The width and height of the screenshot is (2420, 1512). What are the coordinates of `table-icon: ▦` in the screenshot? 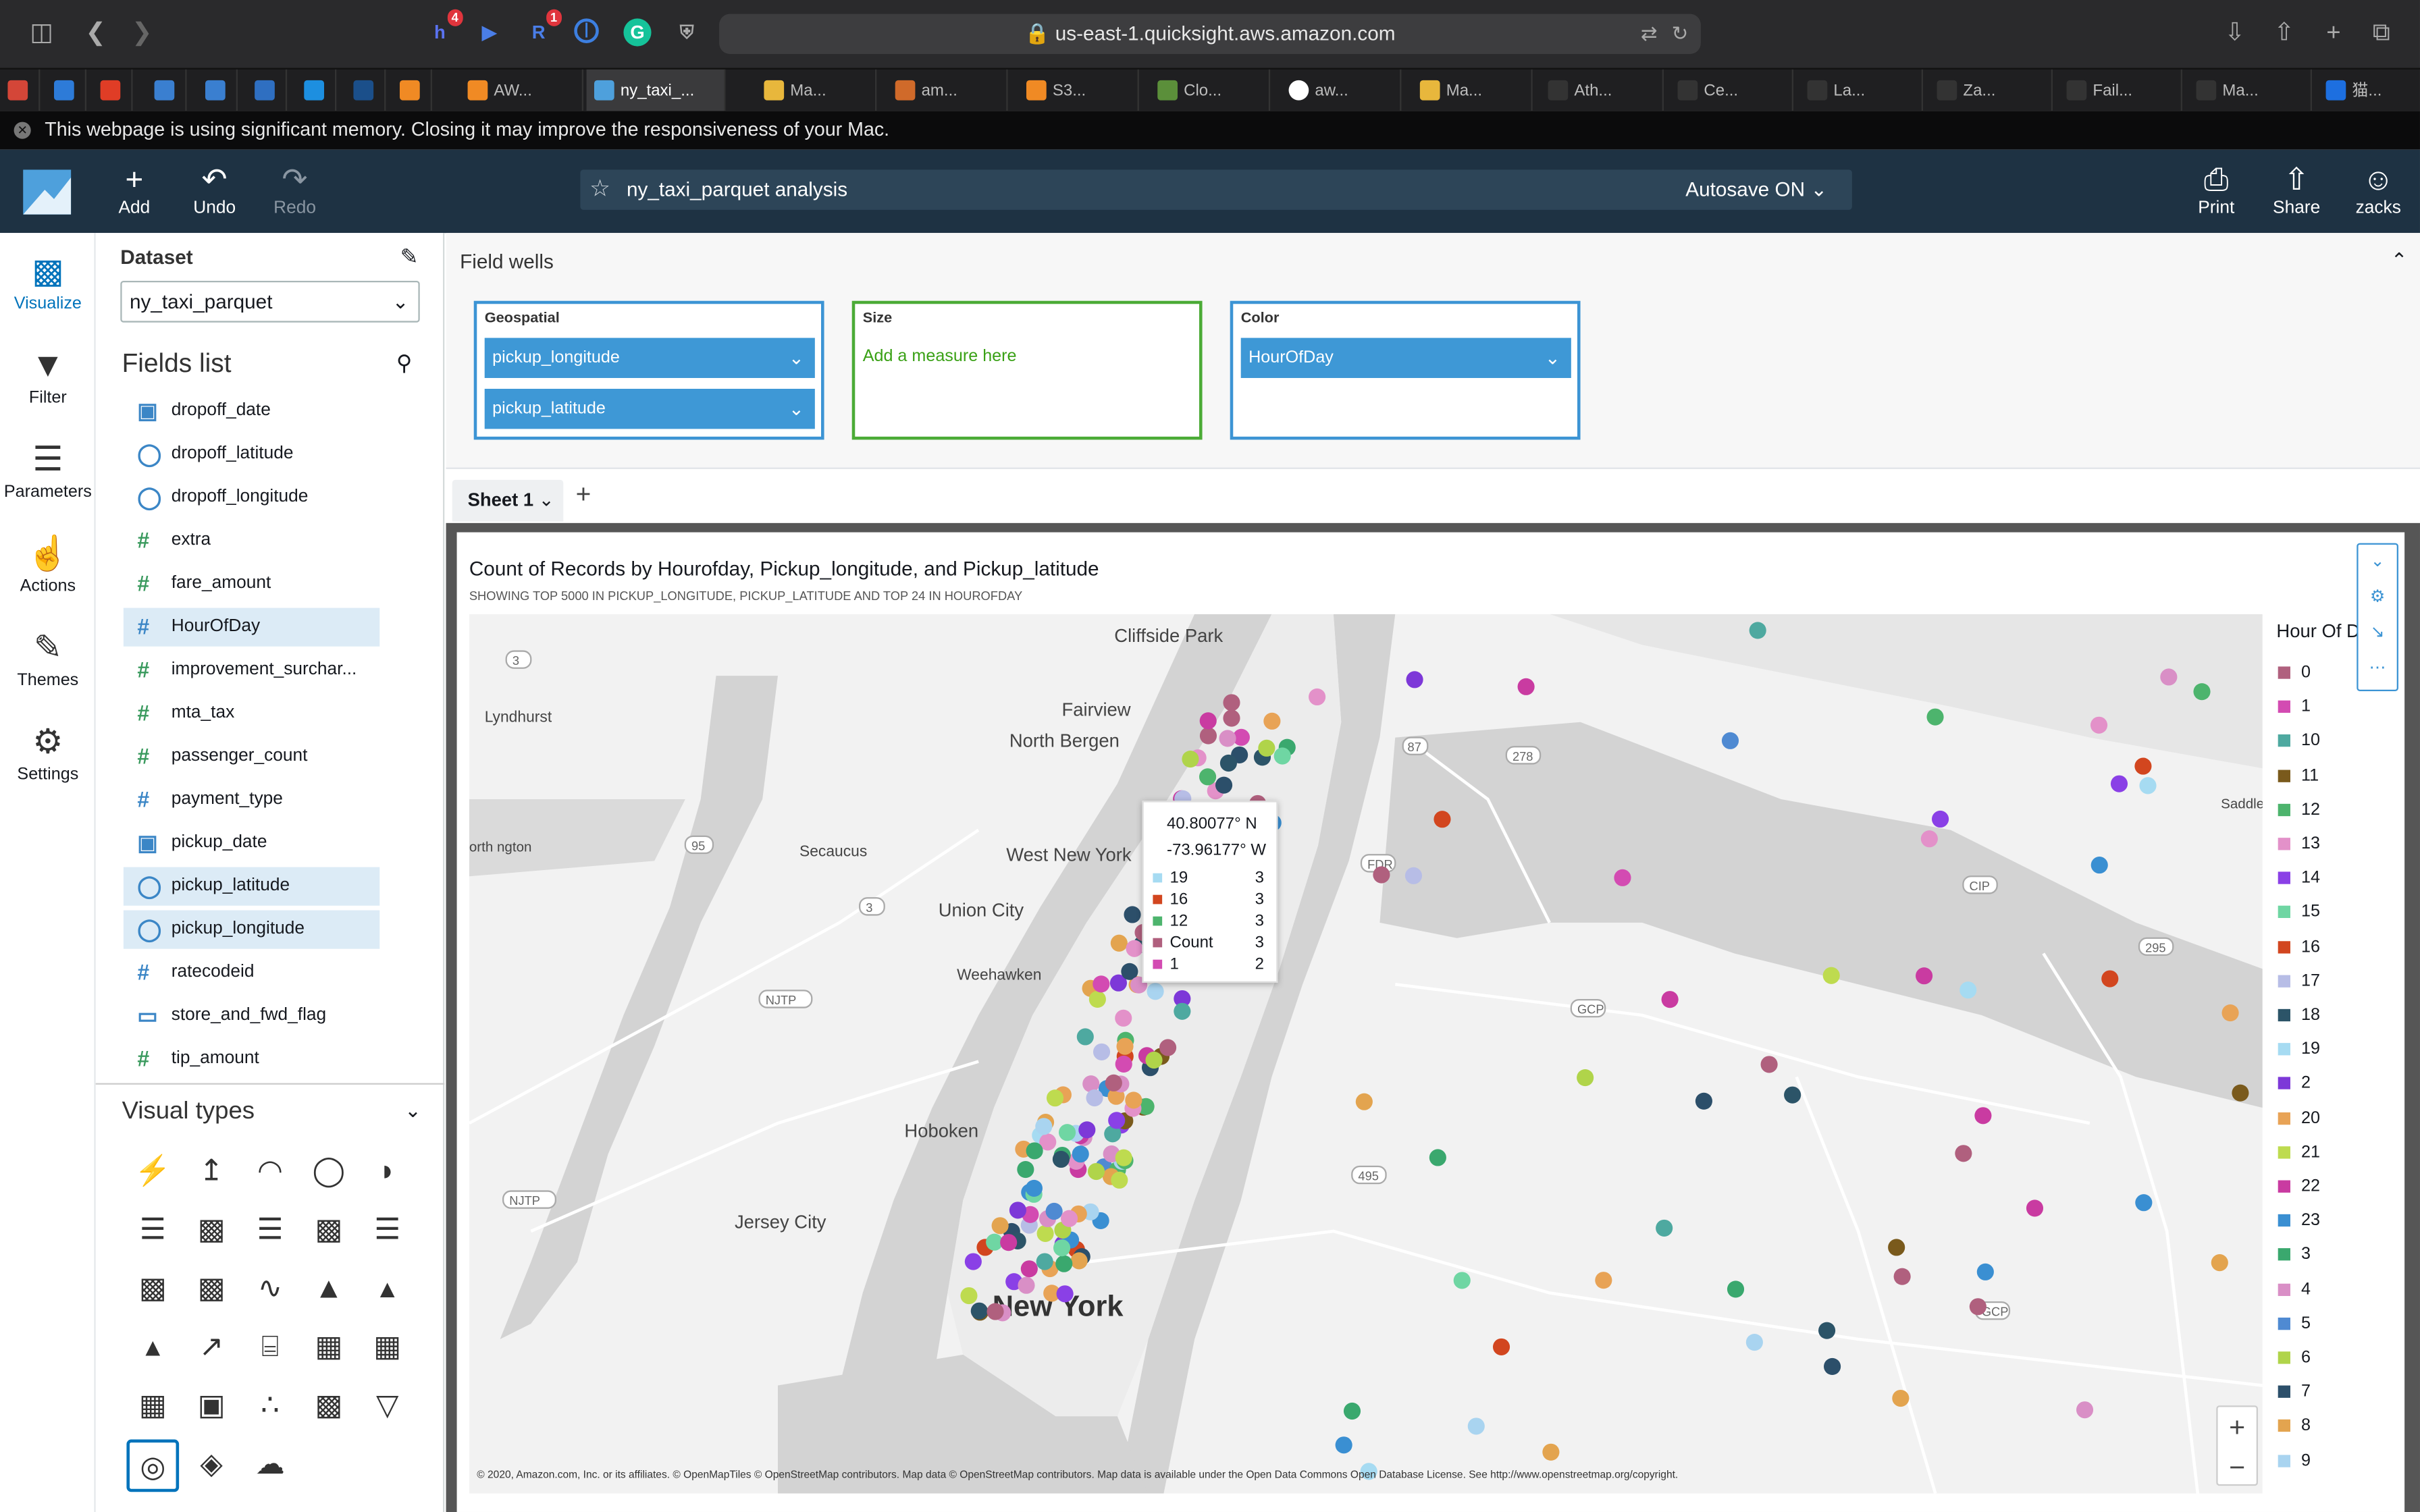 It's located at (329, 1347).